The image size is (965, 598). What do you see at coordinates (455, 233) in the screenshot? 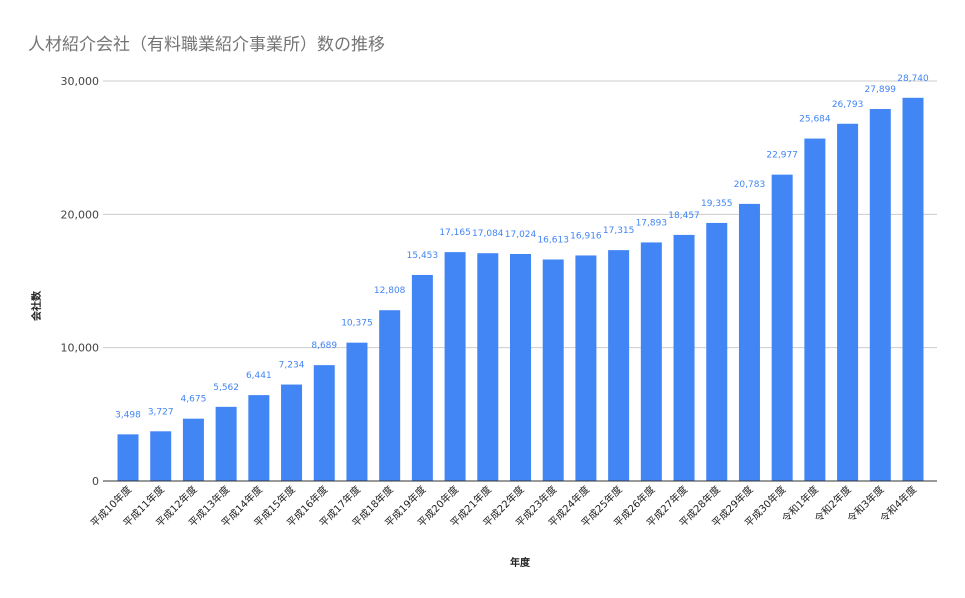
I see `data-label: 17,165` at bounding box center [455, 233].